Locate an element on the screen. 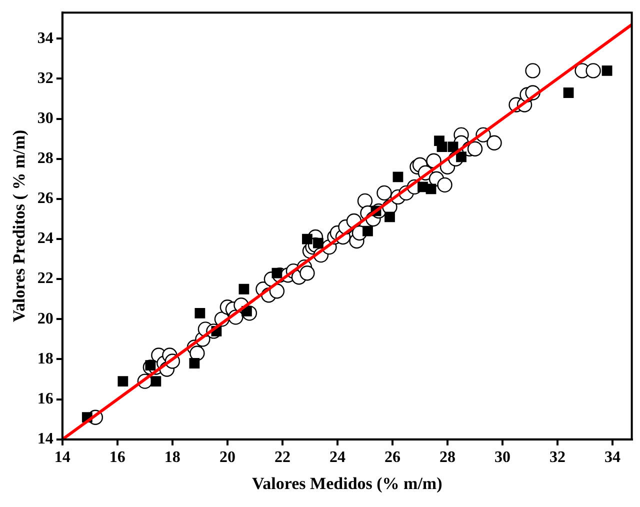 The image size is (640, 507). x-tick-label: 22 is located at coordinates (282, 457).